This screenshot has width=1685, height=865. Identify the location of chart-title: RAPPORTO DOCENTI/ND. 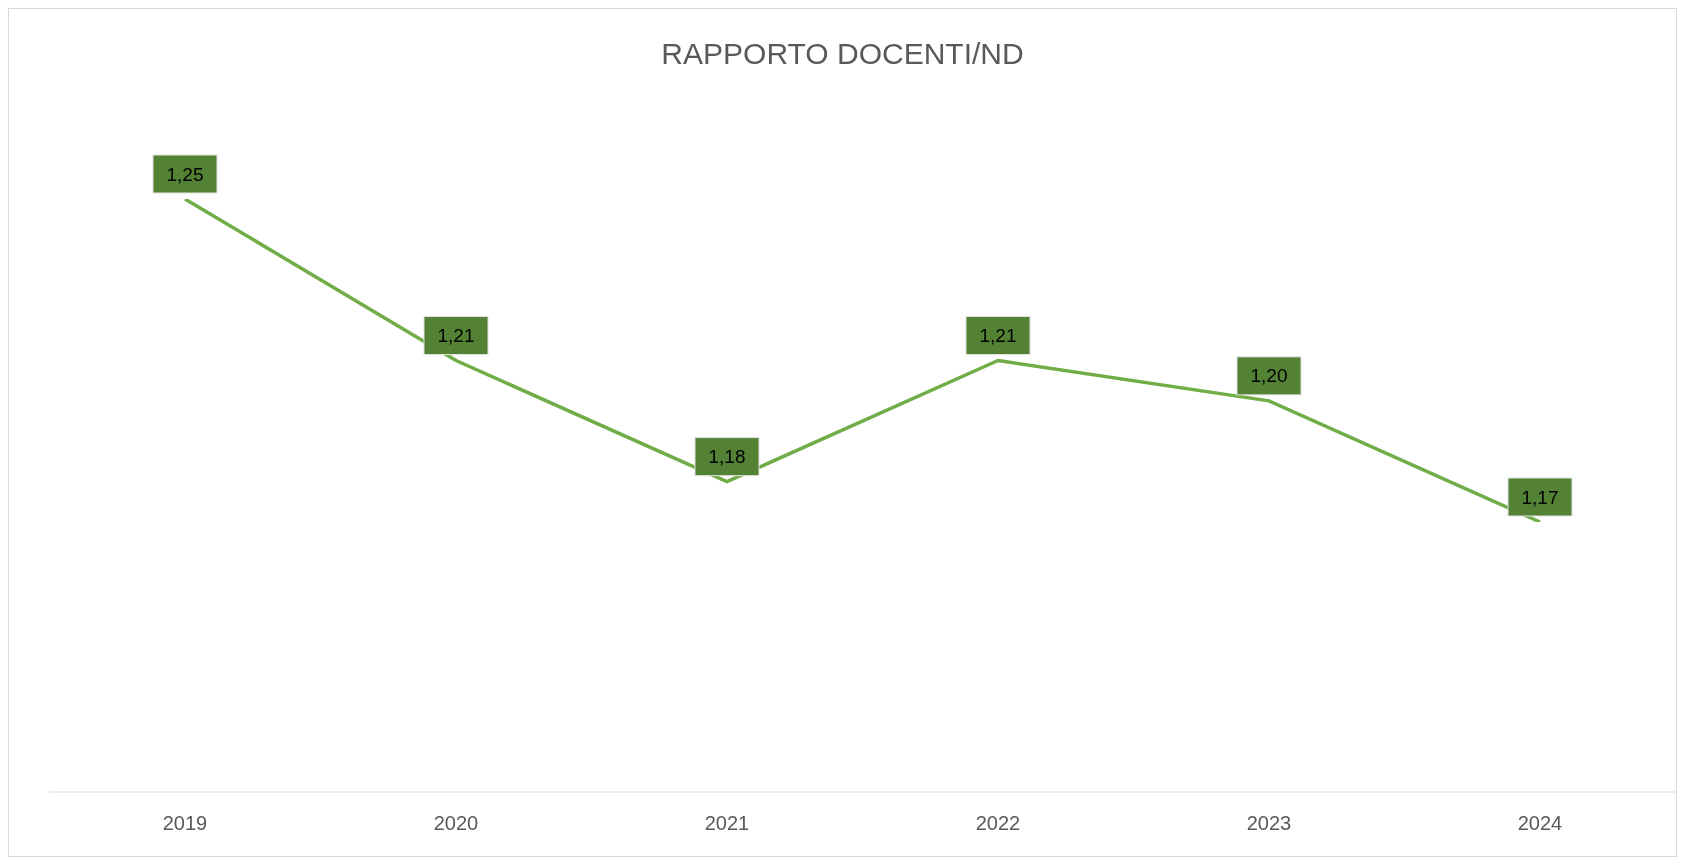
(842, 54).